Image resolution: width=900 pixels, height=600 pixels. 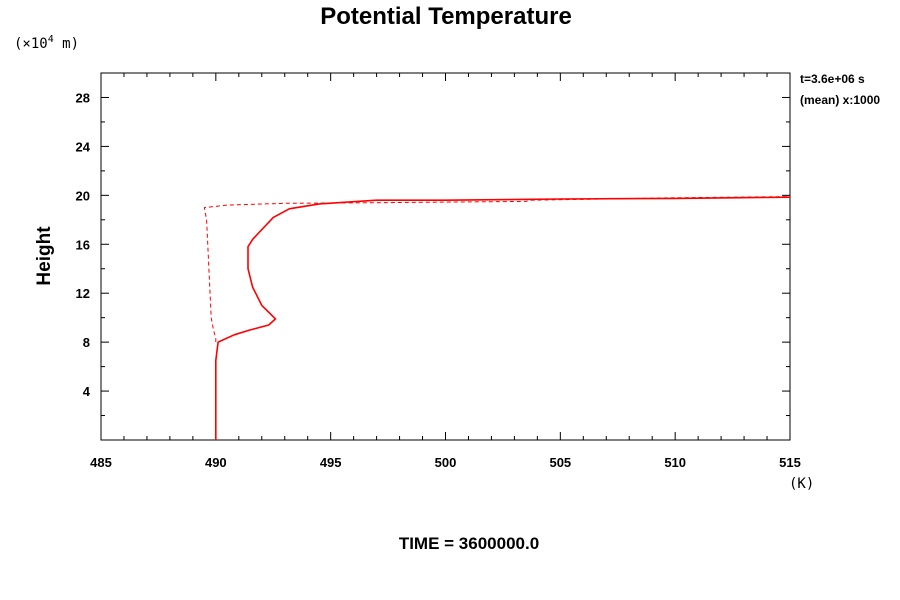 I want to click on x-tick-label: 500, so click(x=446, y=462).